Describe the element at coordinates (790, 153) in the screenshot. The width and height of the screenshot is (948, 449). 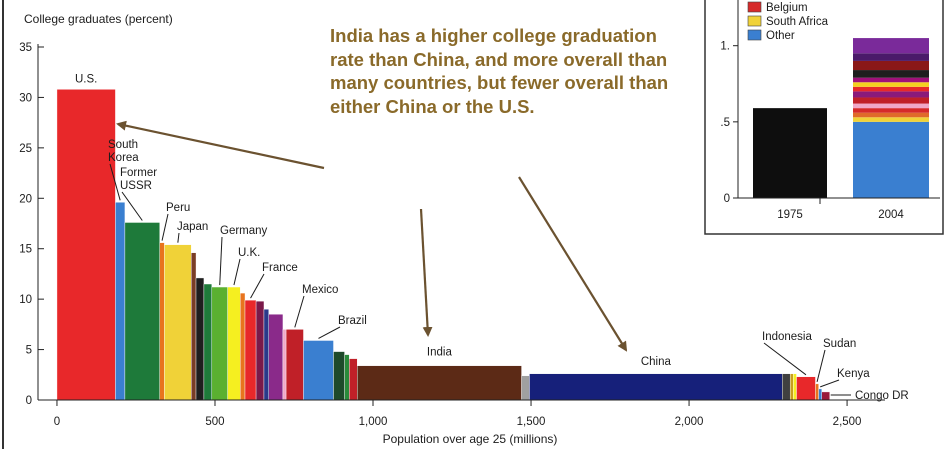
I see `inset-bar-1975` at that location.